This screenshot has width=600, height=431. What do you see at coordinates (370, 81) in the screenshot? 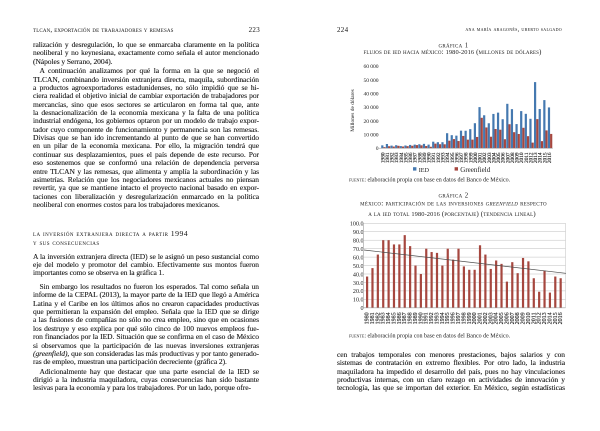
I see `svg-text: 50 000` at bounding box center [370, 81].